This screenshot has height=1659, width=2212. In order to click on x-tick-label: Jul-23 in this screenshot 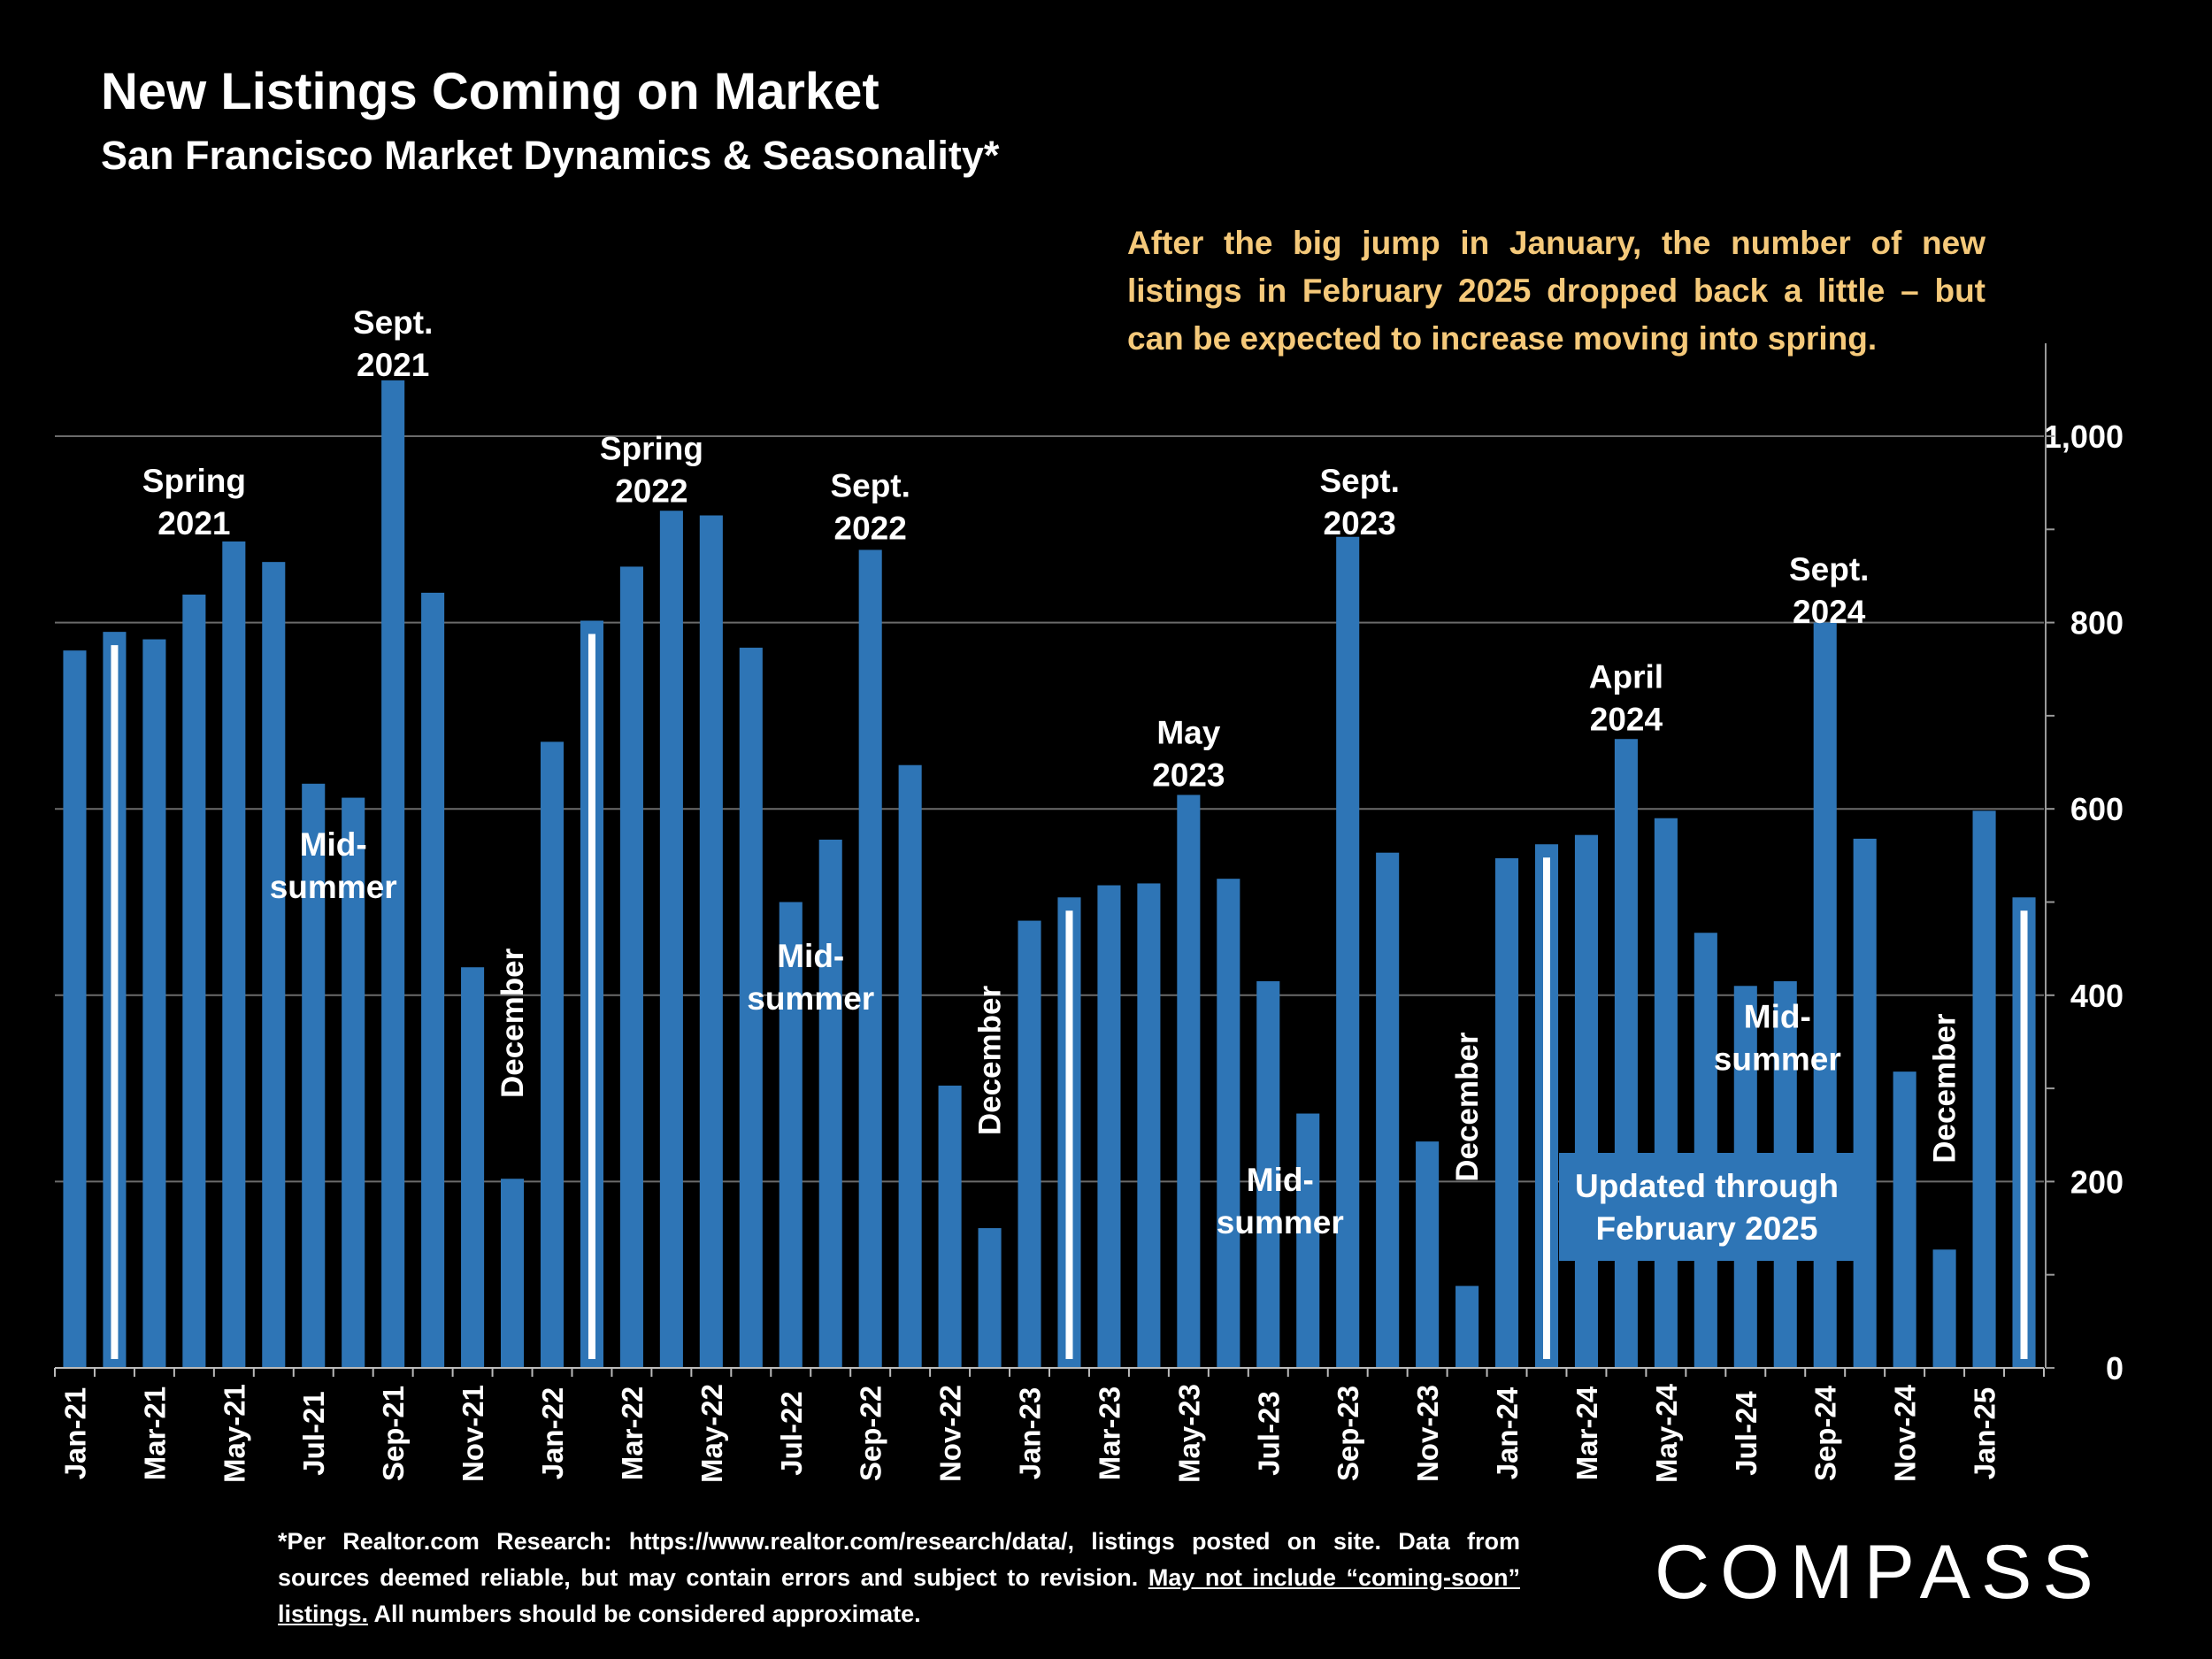, I will do `click(1269, 1433)`.